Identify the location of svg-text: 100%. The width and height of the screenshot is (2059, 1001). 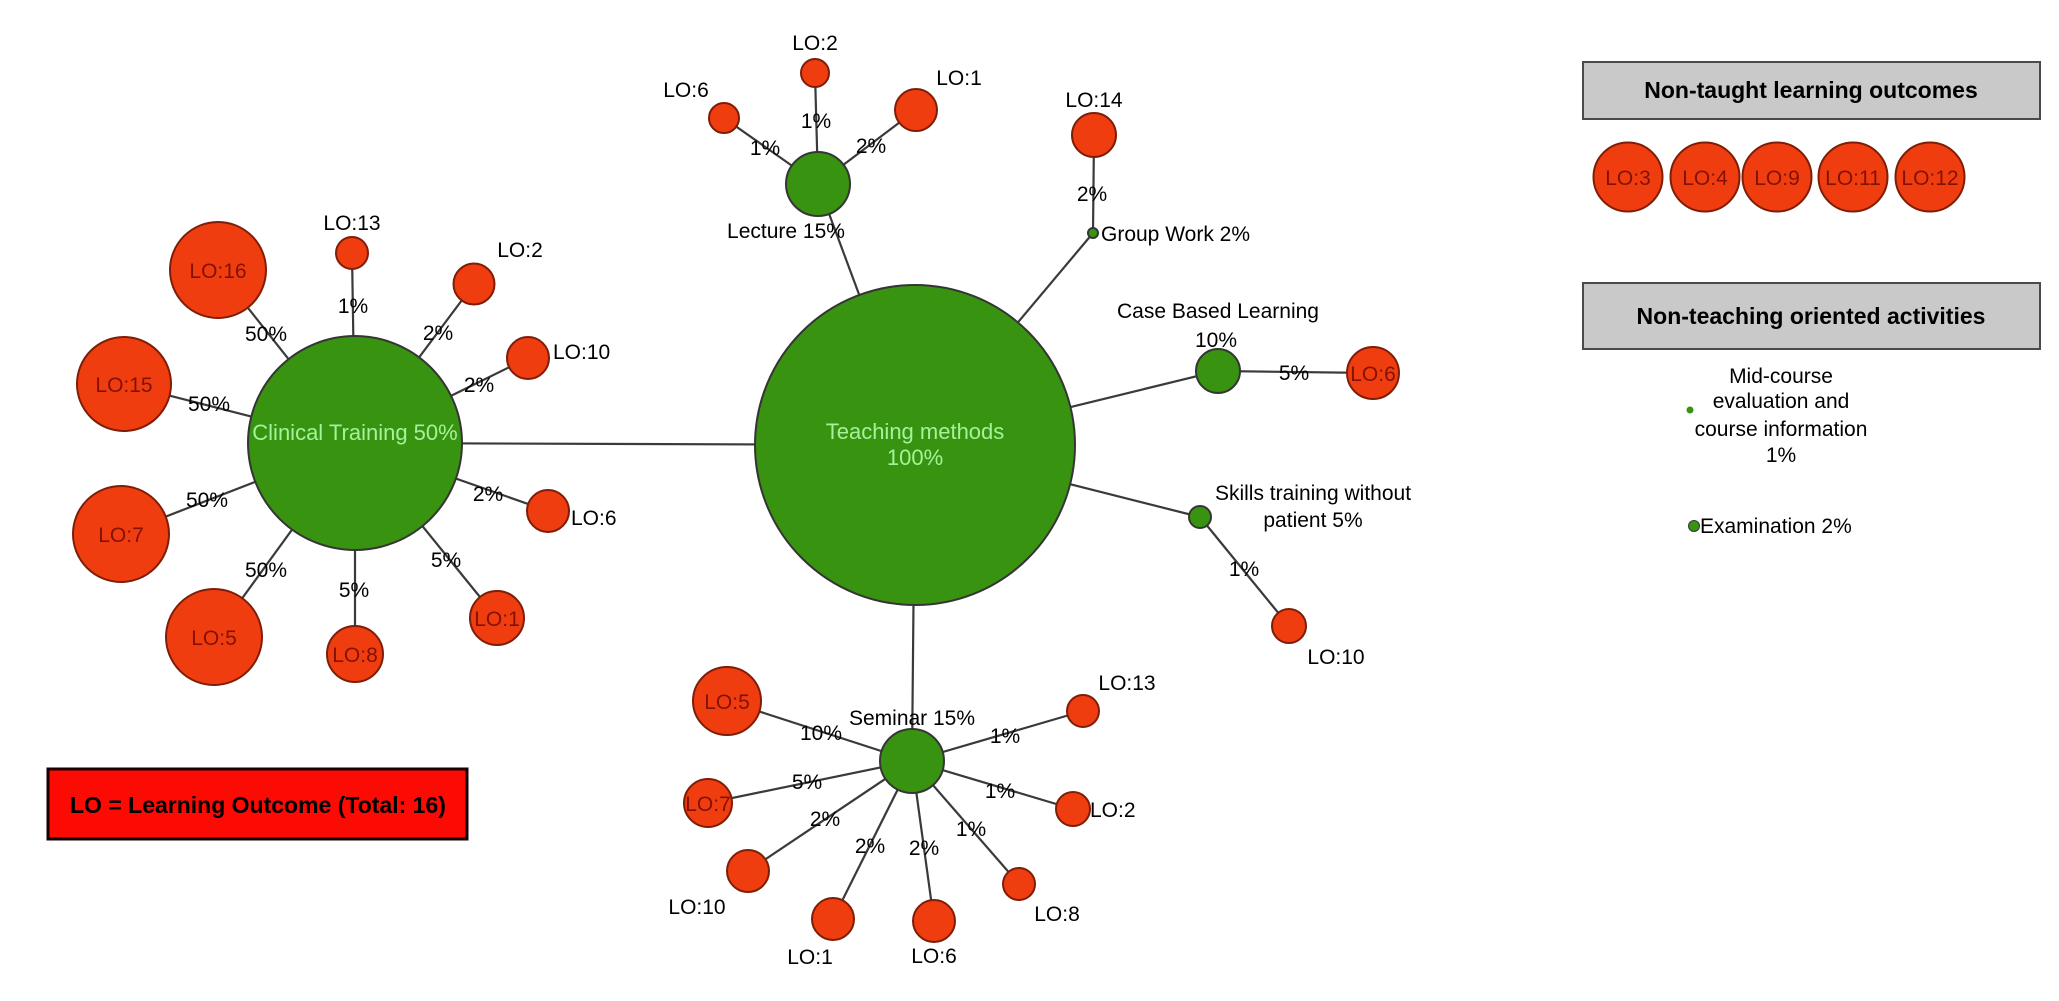
(915, 457).